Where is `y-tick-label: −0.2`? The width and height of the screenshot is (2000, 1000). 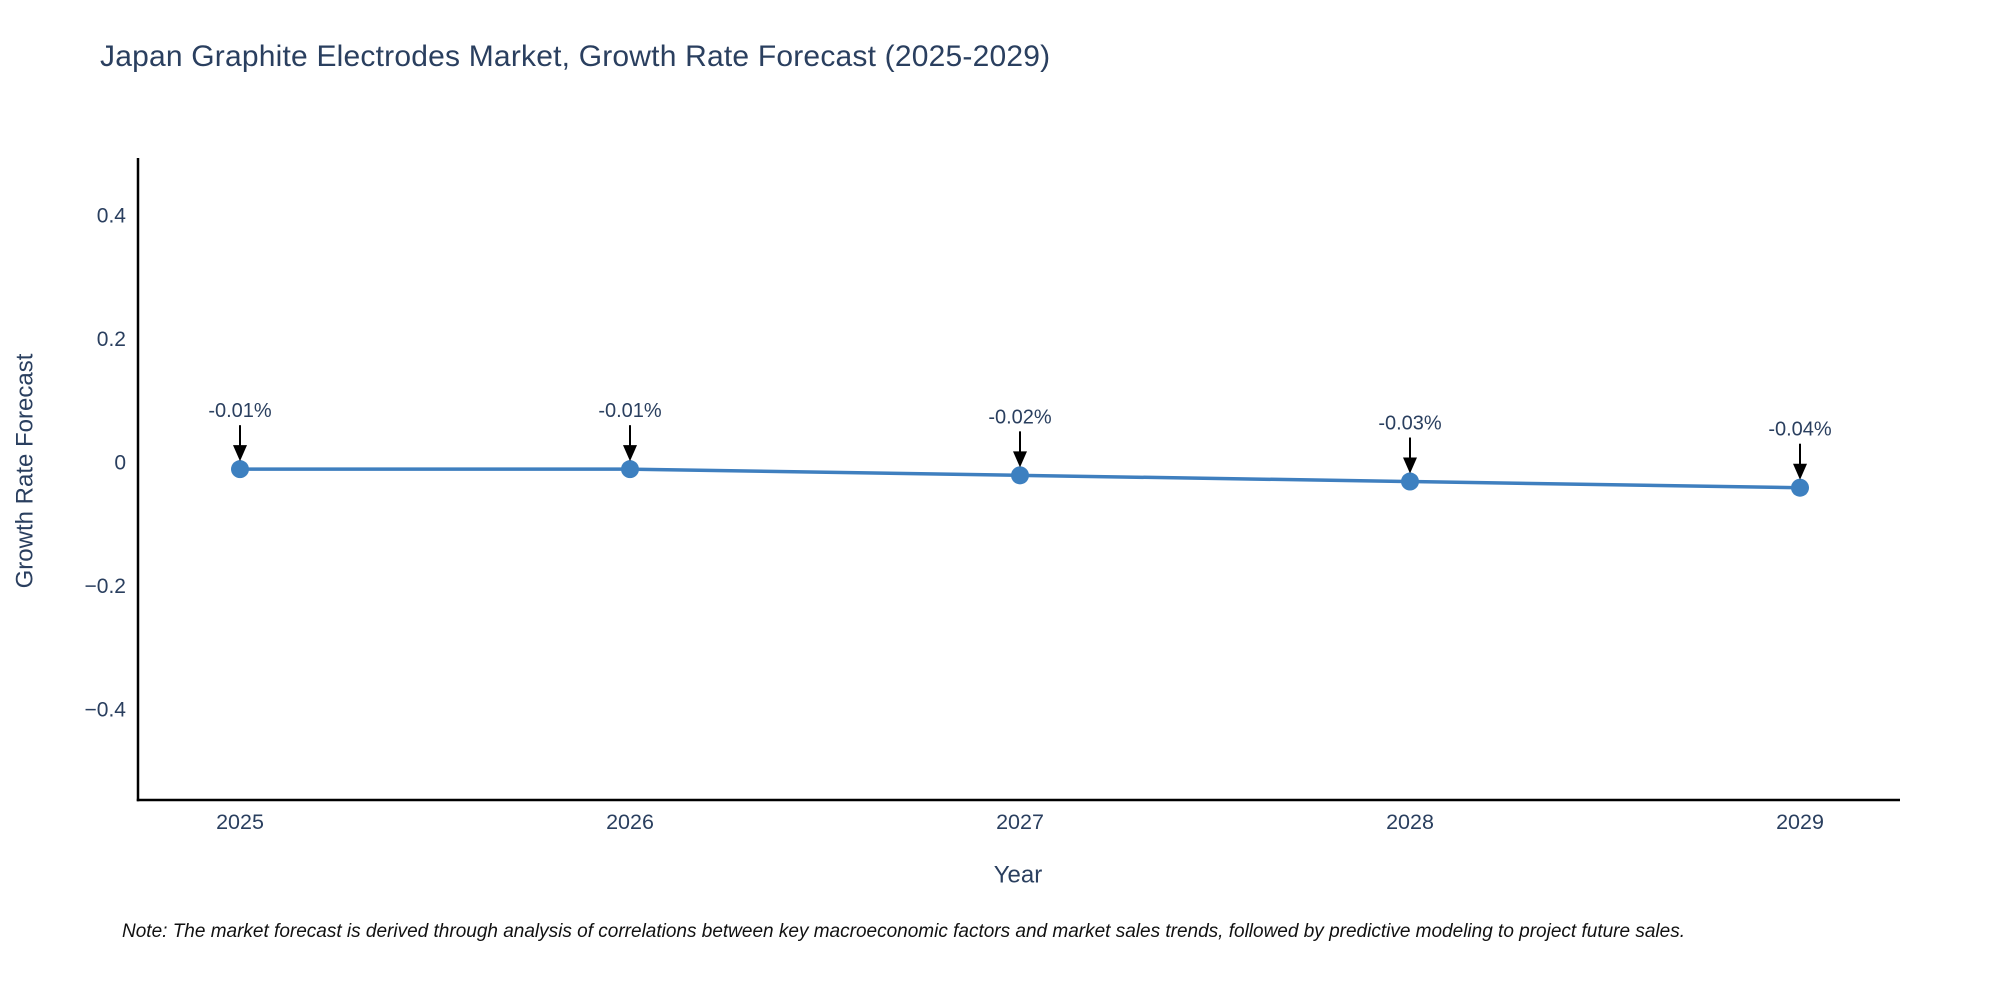
y-tick-label: −0.2 is located at coordinates (105, 586).